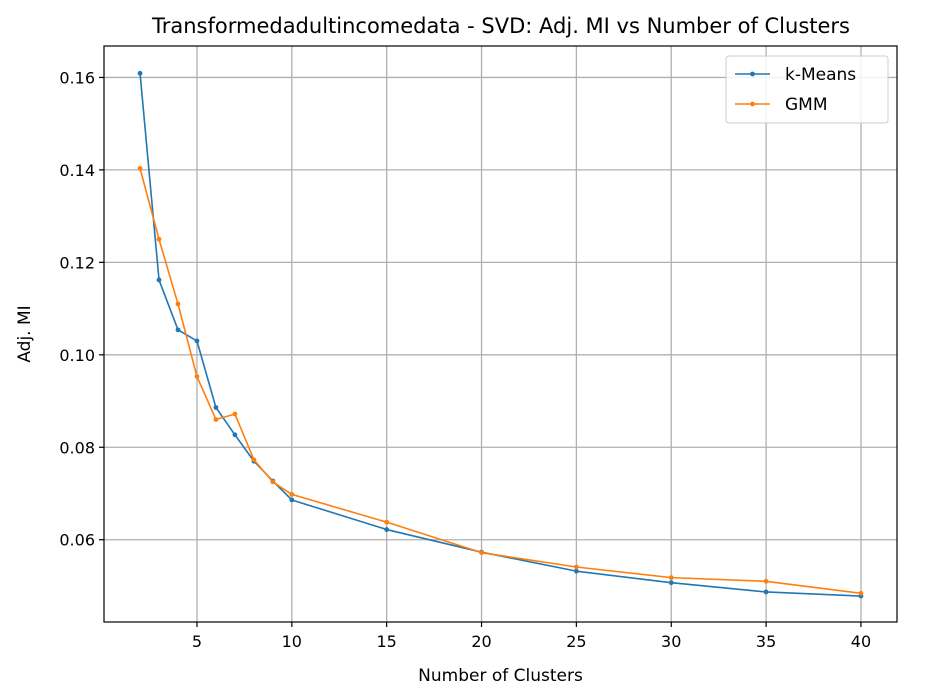 The image size is (934, 700). Describe the element at coordinates (861, 641) in the screenshot. I see `x-tick-label: 40` at that location.